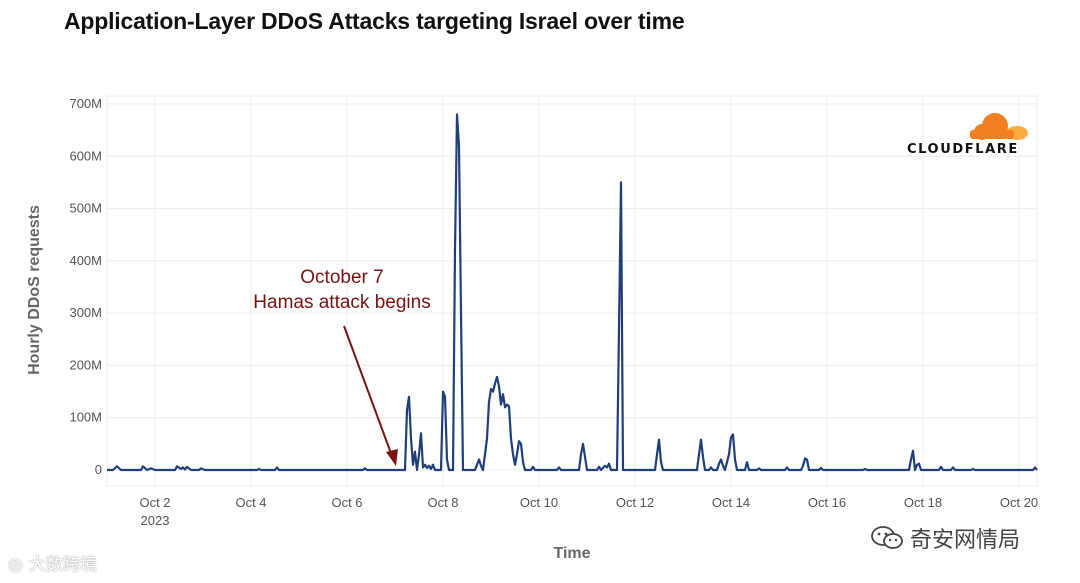 The image size is (1080, 583). Describe the element at coordinates (85, 155) in the screenshot. I see `y-tick-label: 600M` at that location.